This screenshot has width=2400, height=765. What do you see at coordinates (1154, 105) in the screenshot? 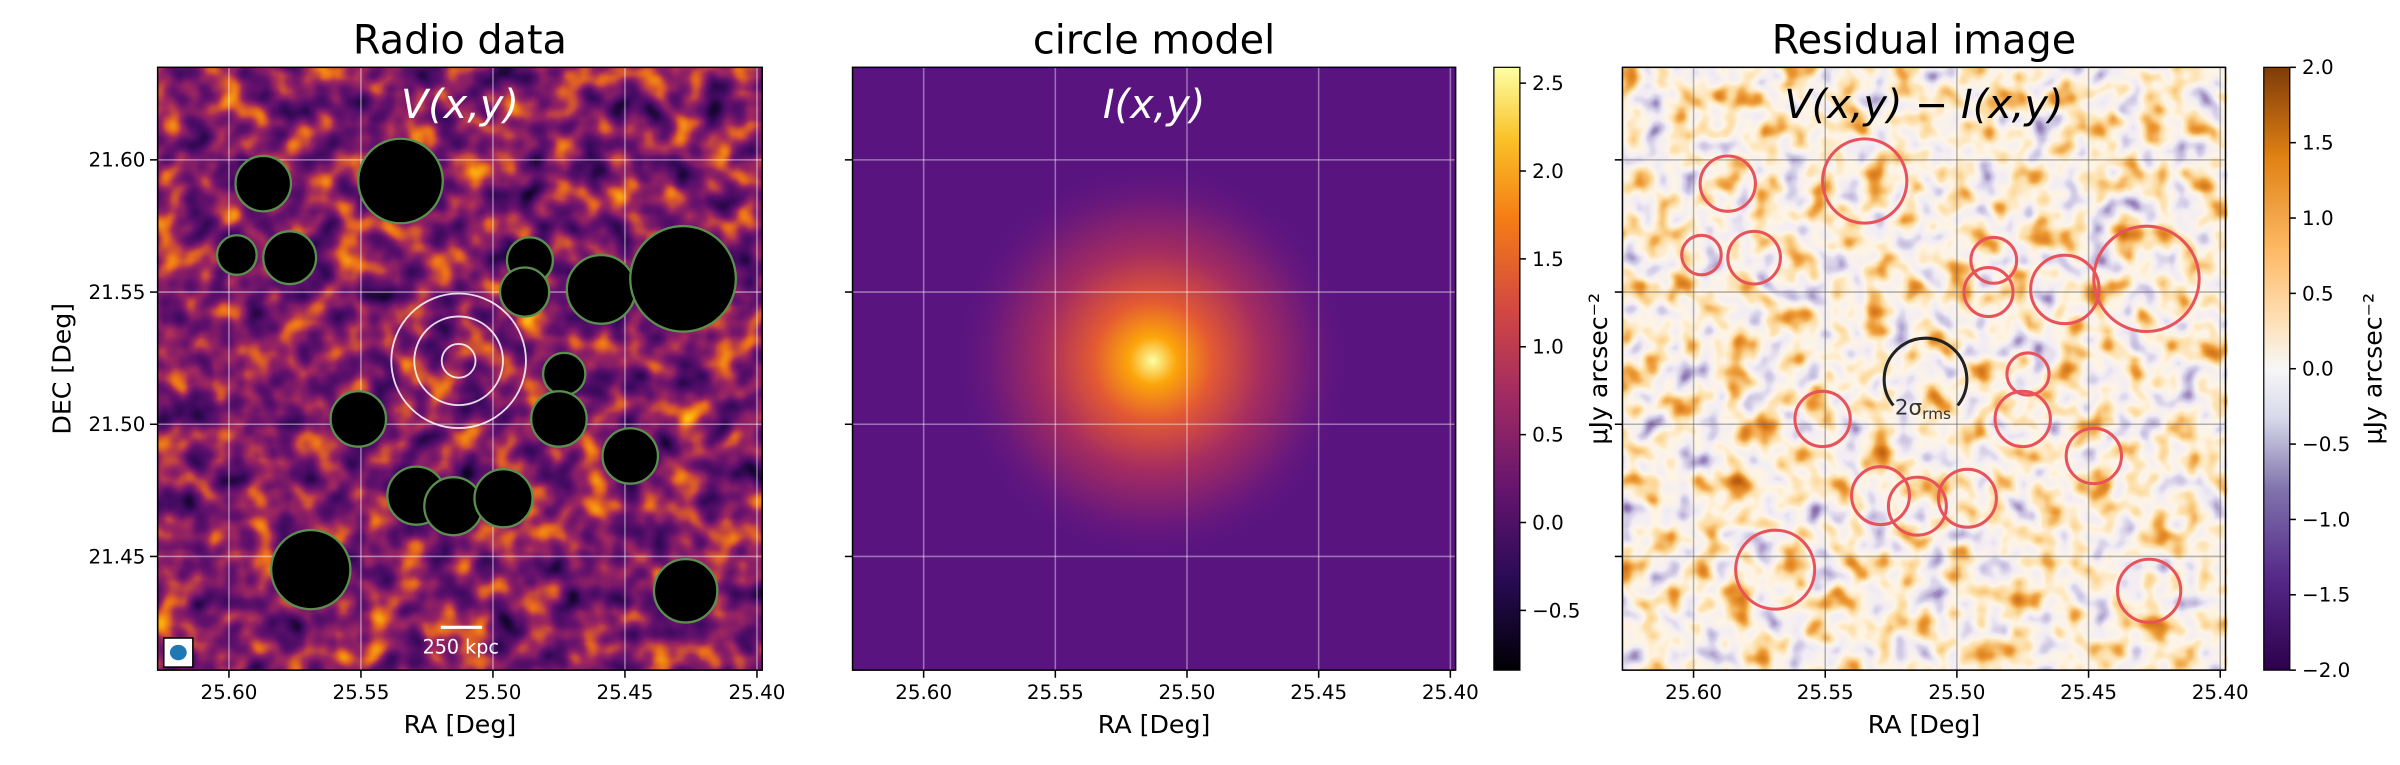
I see `inset-label: I(x,y)` at bounding box center [1154, 105].